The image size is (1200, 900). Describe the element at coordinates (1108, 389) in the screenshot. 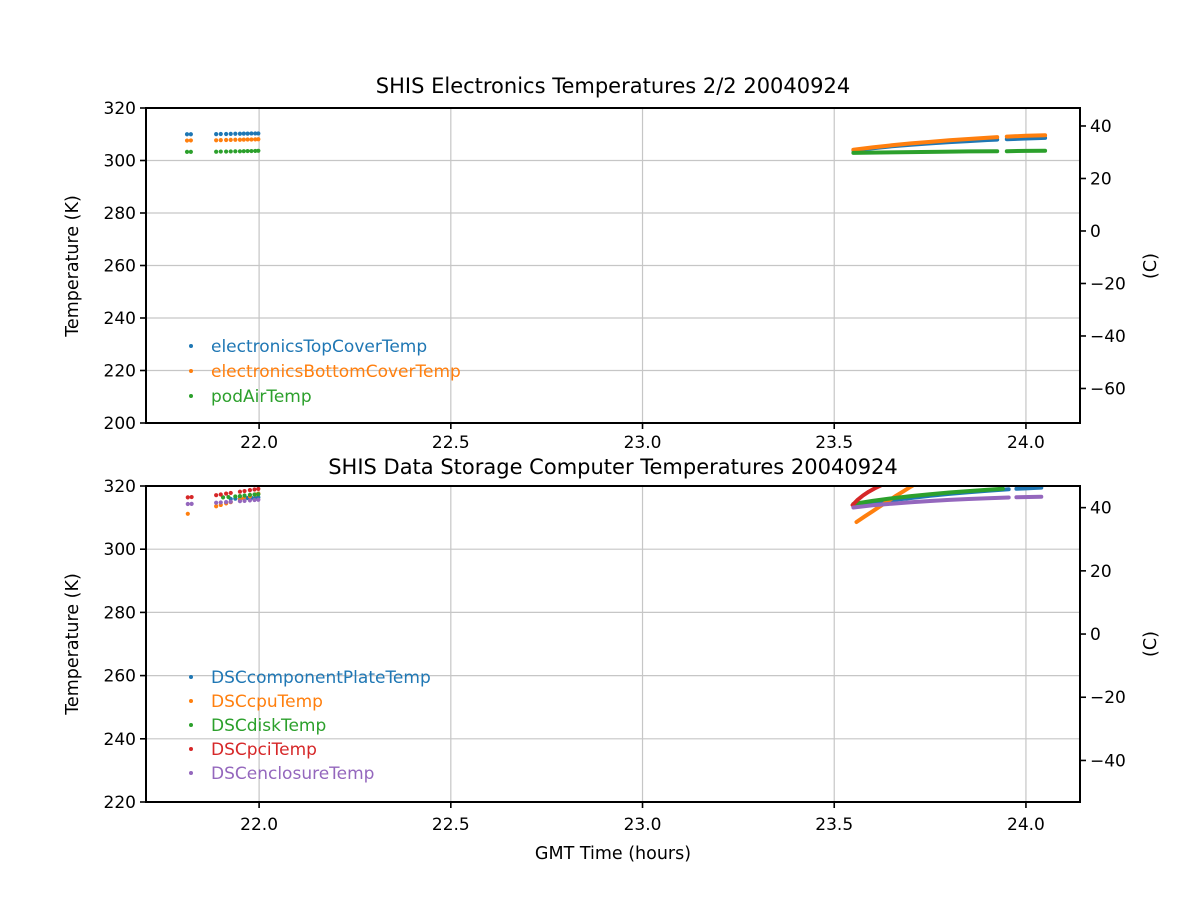

I see `y-tick-label-right: −60` at that location.